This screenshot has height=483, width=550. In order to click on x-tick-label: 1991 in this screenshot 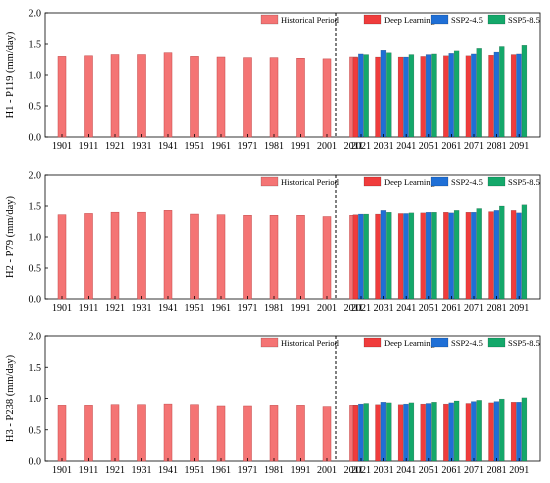, I will do `click(301, 308)`.